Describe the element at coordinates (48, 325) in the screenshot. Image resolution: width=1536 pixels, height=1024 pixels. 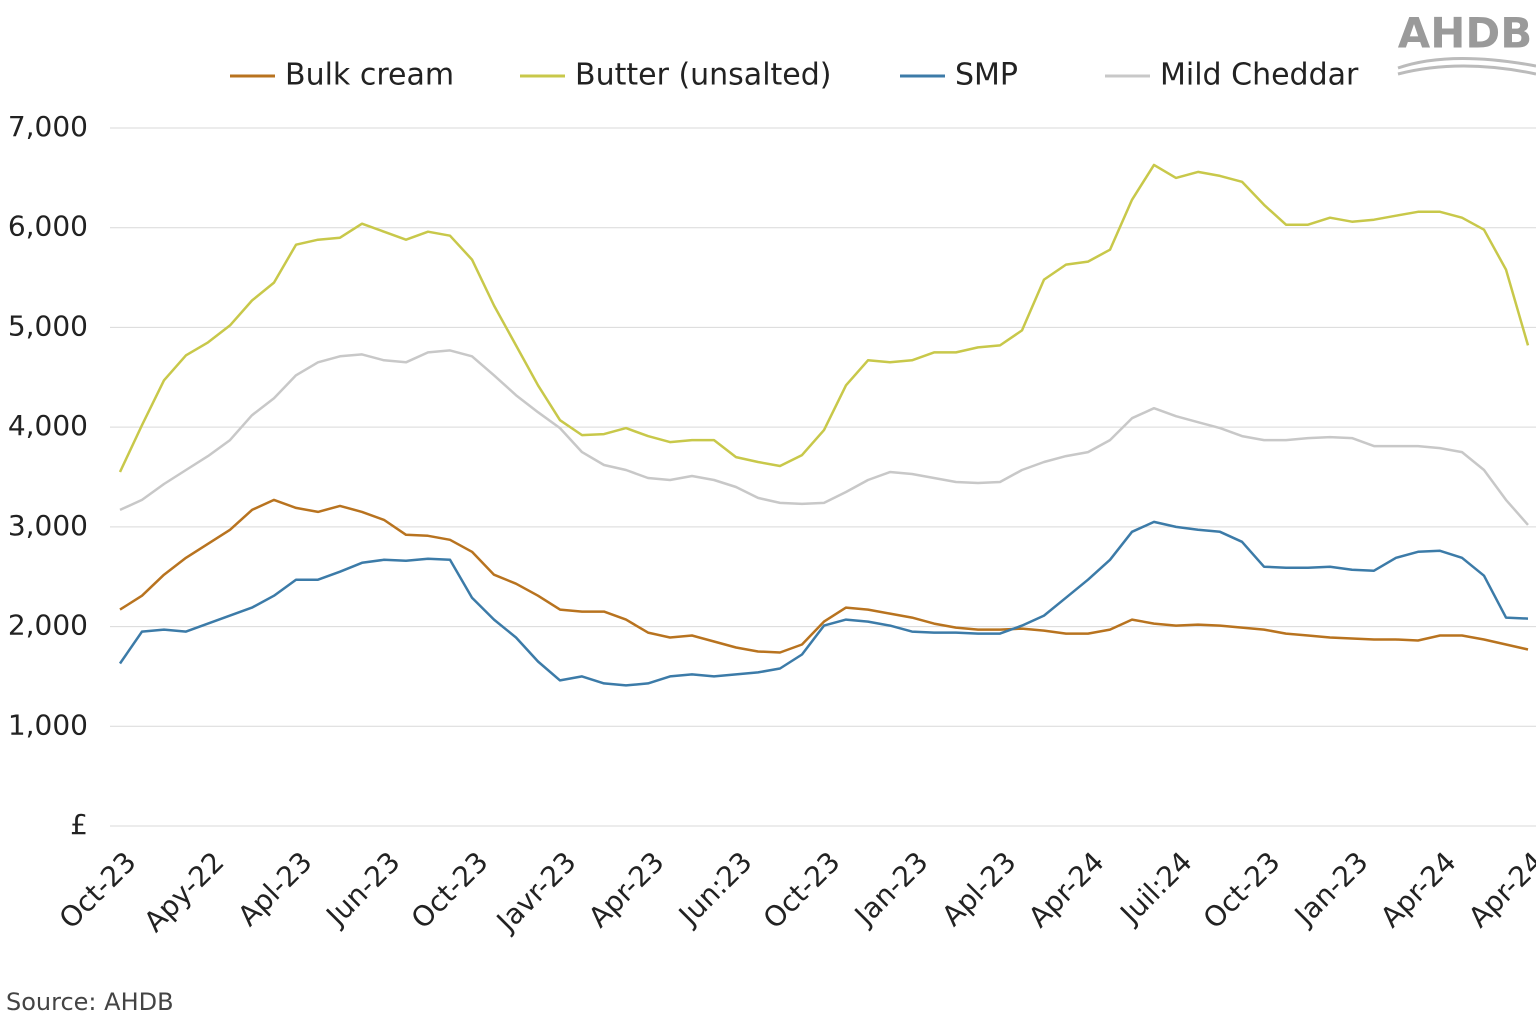
I see `y-tick-label: 5,000` at that location.